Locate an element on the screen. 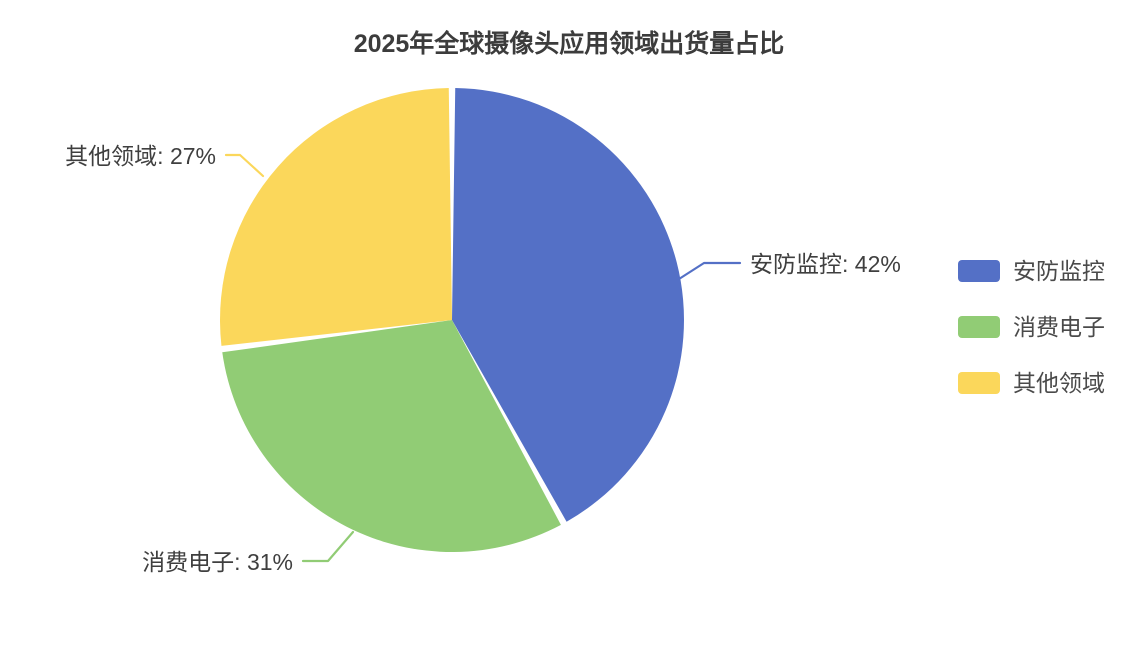  legend-swatch-security is located at coordinates (979, 271).